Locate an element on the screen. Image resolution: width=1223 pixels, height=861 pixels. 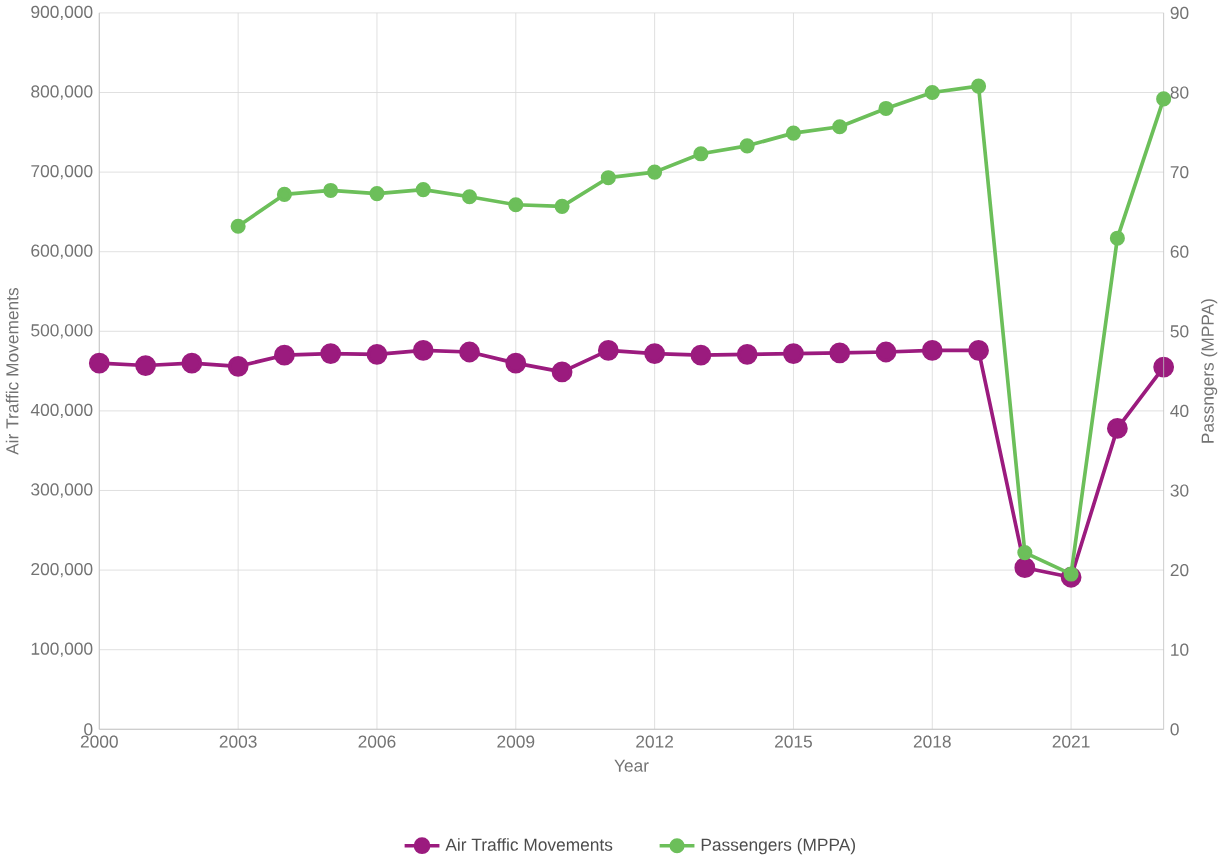
x-tick-label: 2006 is located at coordinates (377, 741).